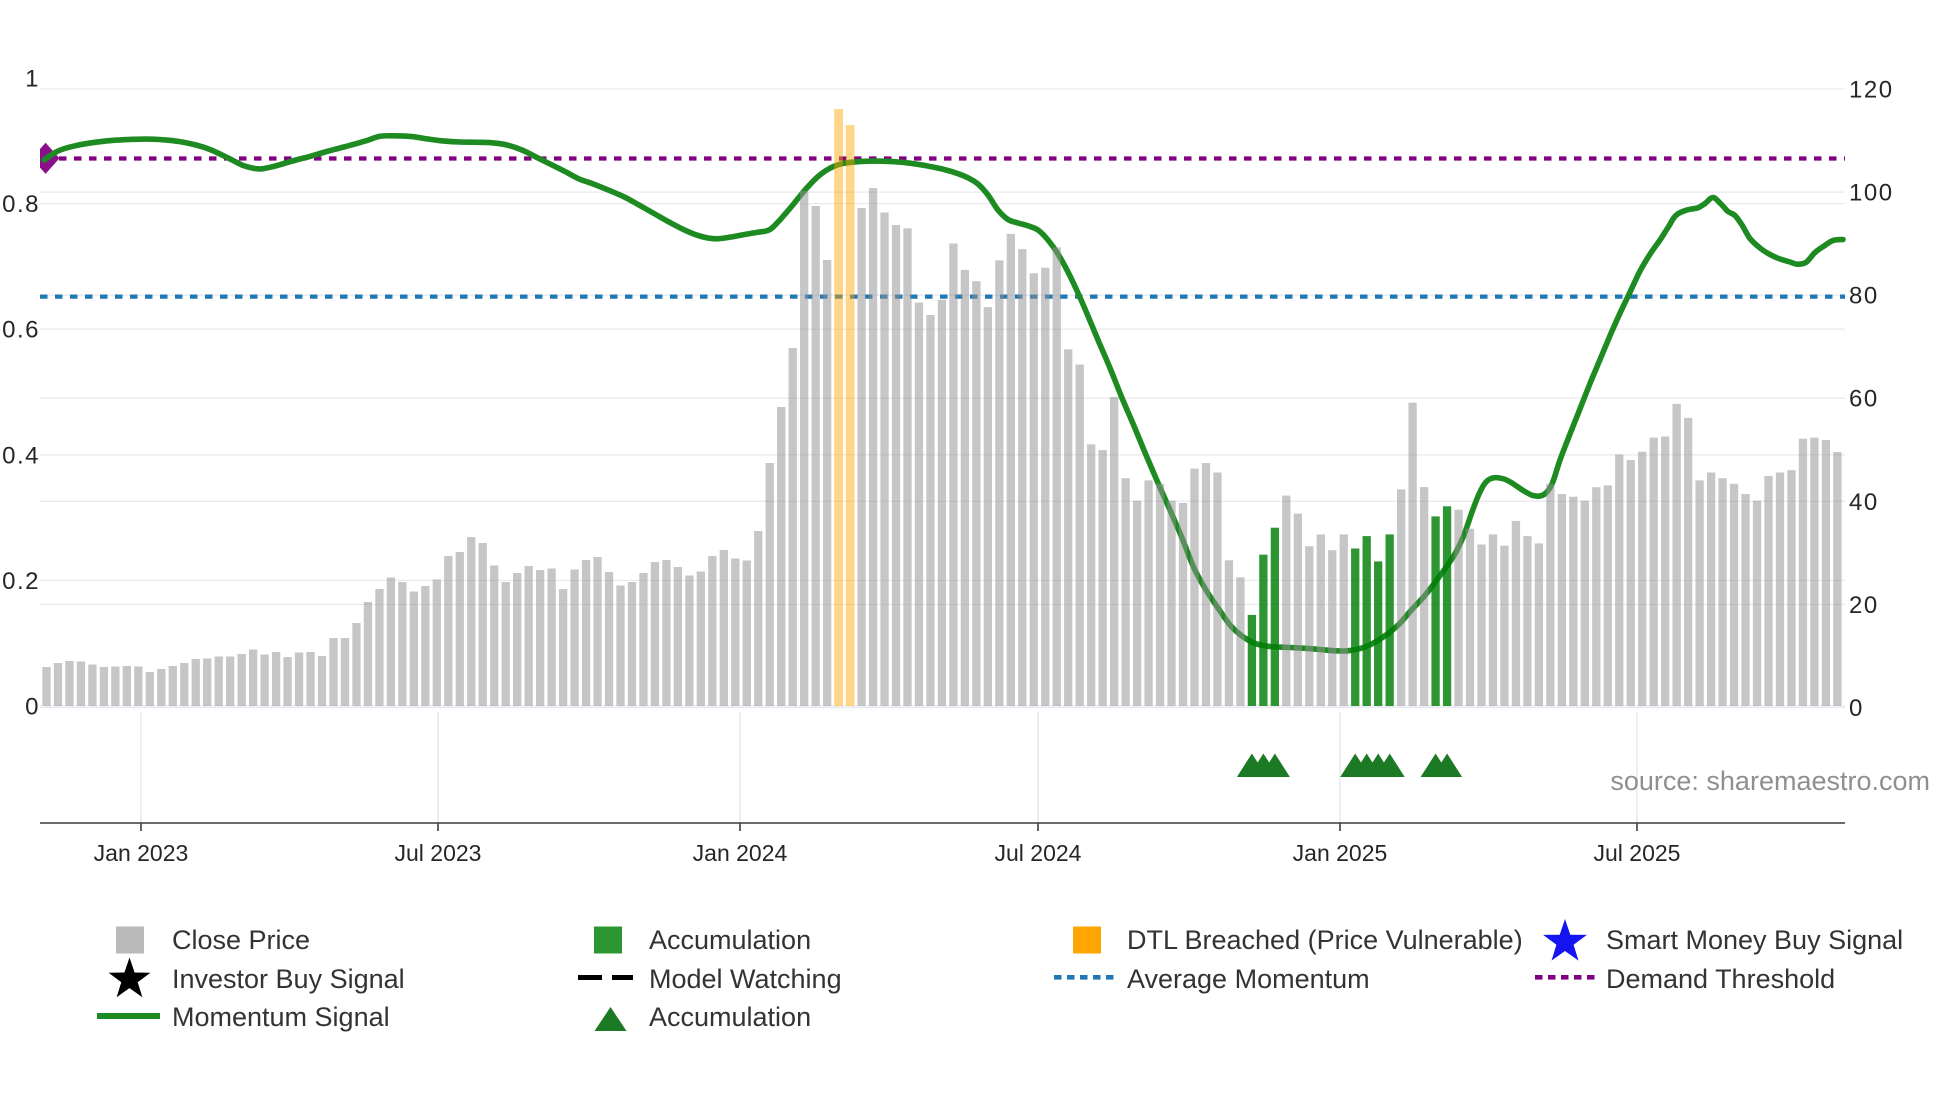 The width and height of the screenshot is (1960, 1102). What do you see at coordinates (288, 979) in the screenshot?
I see `svg-text: Investor Buy Signal` at bounding box center [288, 979].